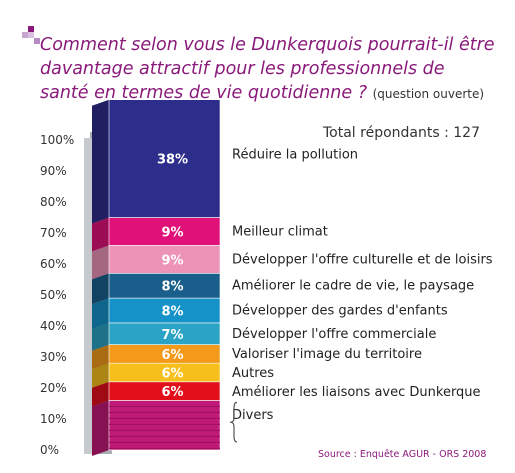 This screenshot has height=473, width=515. I want to click on y-tick-label: 100%, so click(57, 140).